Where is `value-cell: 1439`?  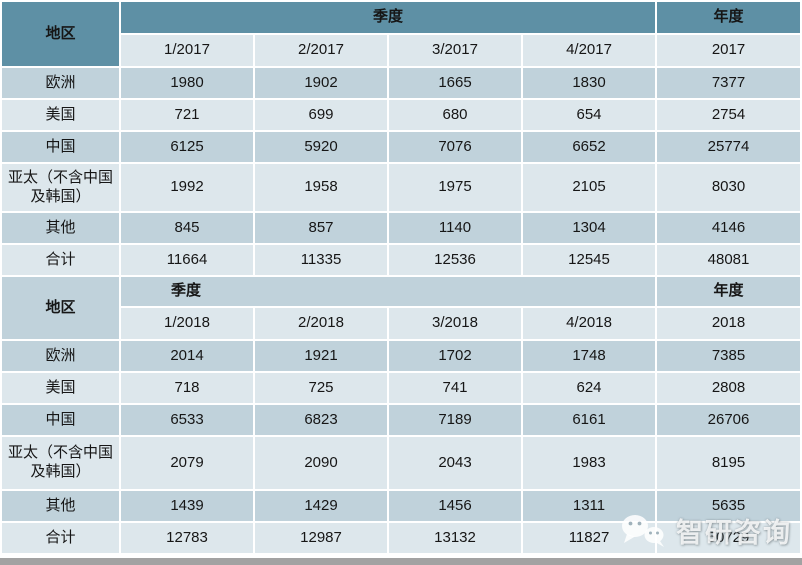
value-cell: 1439 is located at coordinates (187, 506).